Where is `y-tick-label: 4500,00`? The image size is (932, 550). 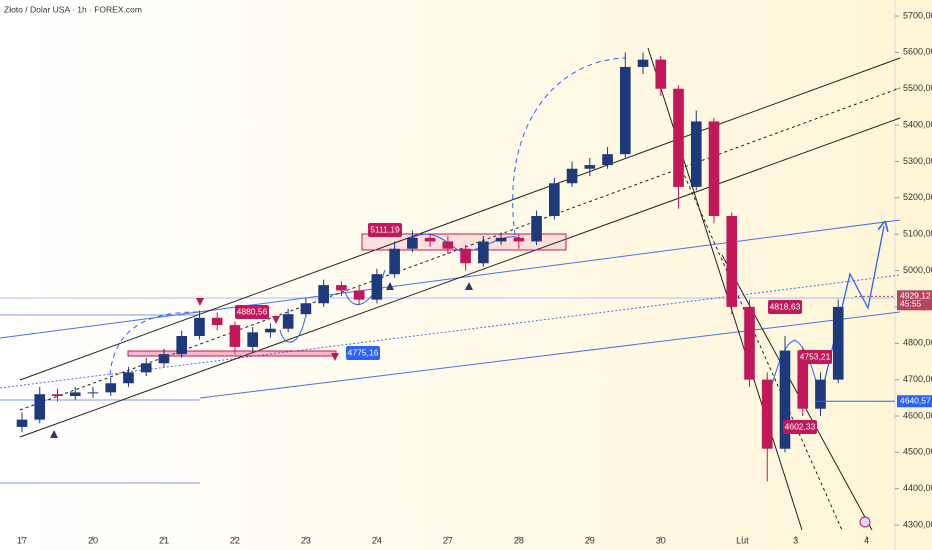
y-tick-label: 4500,00 is located at coordinates (917, 452).